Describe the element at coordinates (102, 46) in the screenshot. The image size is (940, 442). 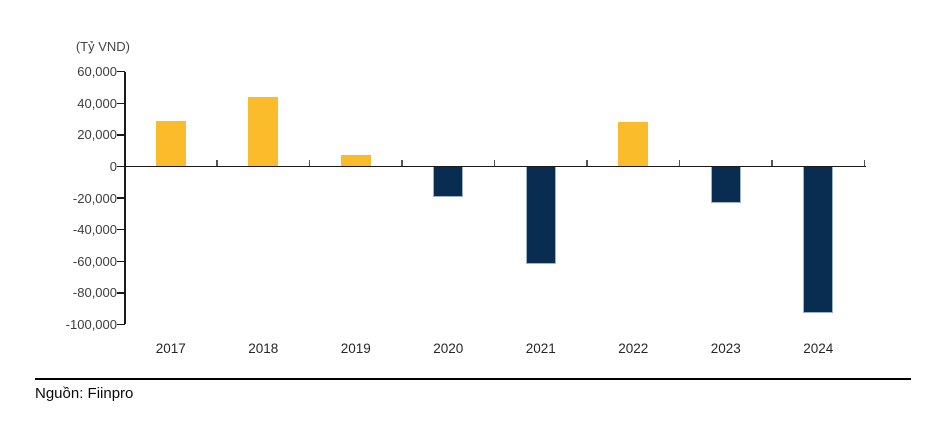
I see `y-axis-unit-label: (Tỷ VND)` at that location.